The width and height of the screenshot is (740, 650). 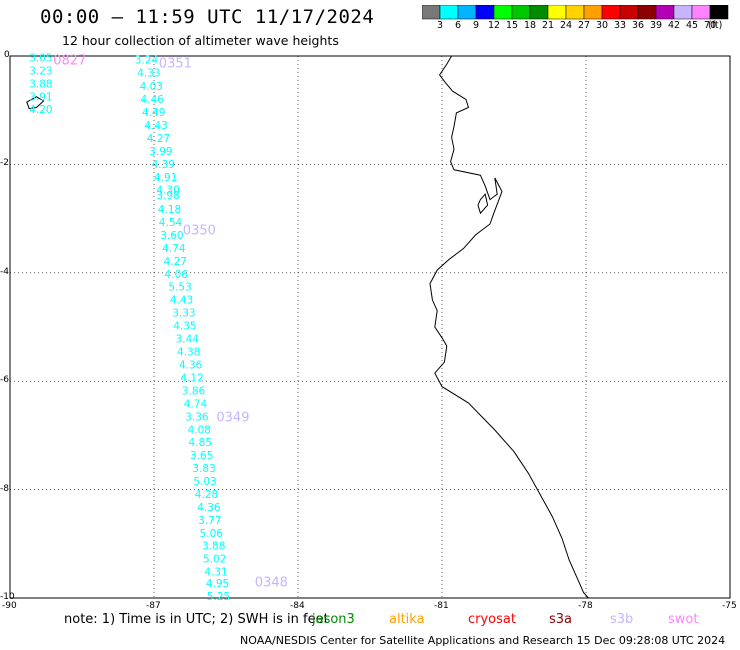 What do you see at coordinates (148, 73) in the screenshot?
I see `swh-value-label: 4.33` at bounding box center [148, 73].